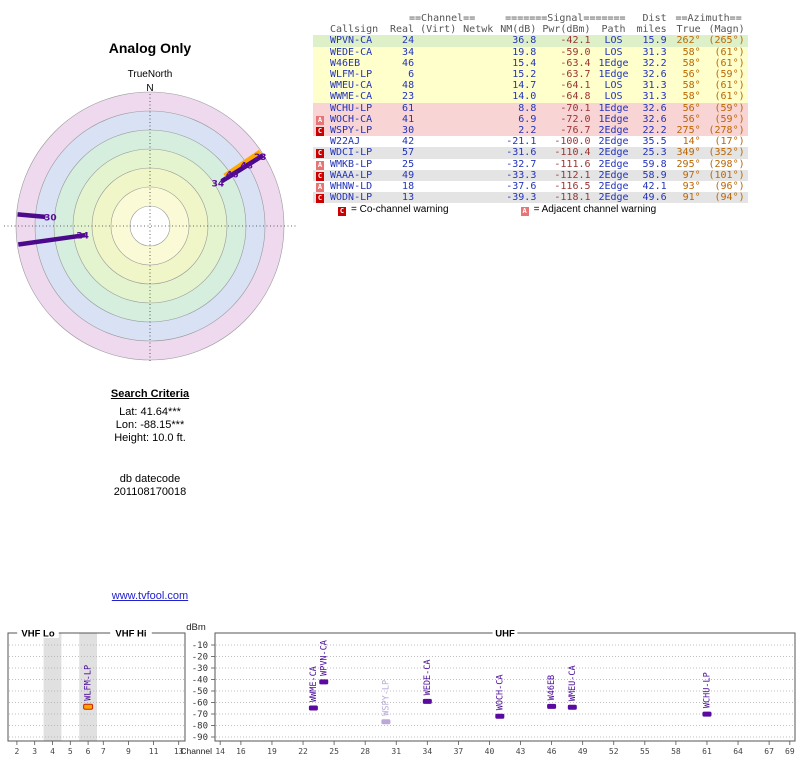  What do you see at coordinates (572, 707) in the screenshot?
I see `spectrum-marker-wmeu-ca` at bounding box center [572, 707].